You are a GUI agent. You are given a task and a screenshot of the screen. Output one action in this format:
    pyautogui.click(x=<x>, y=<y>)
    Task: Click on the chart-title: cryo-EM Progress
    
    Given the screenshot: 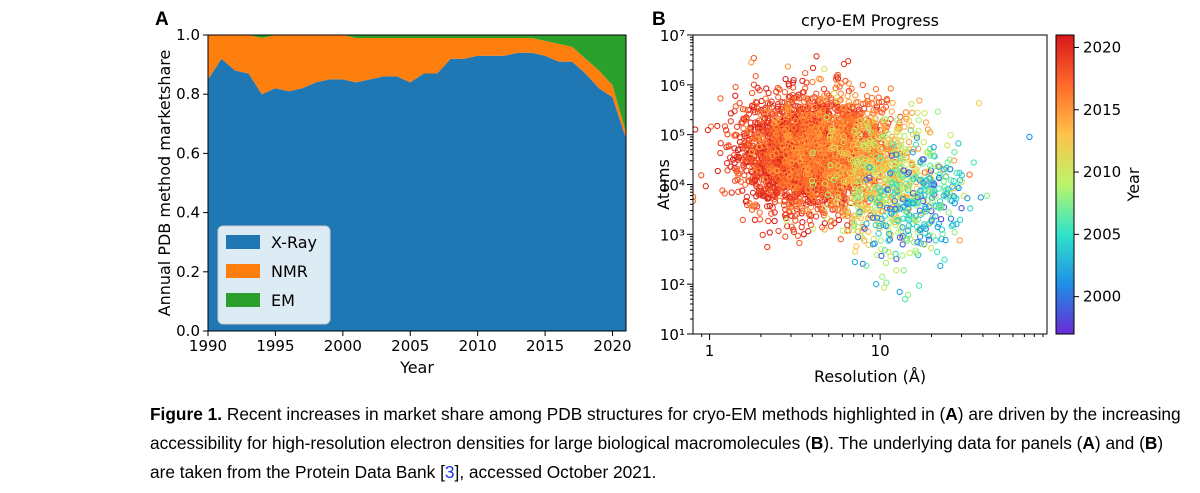 What is the action you would take?
    pyautogui.click(x=870, y=20)
    